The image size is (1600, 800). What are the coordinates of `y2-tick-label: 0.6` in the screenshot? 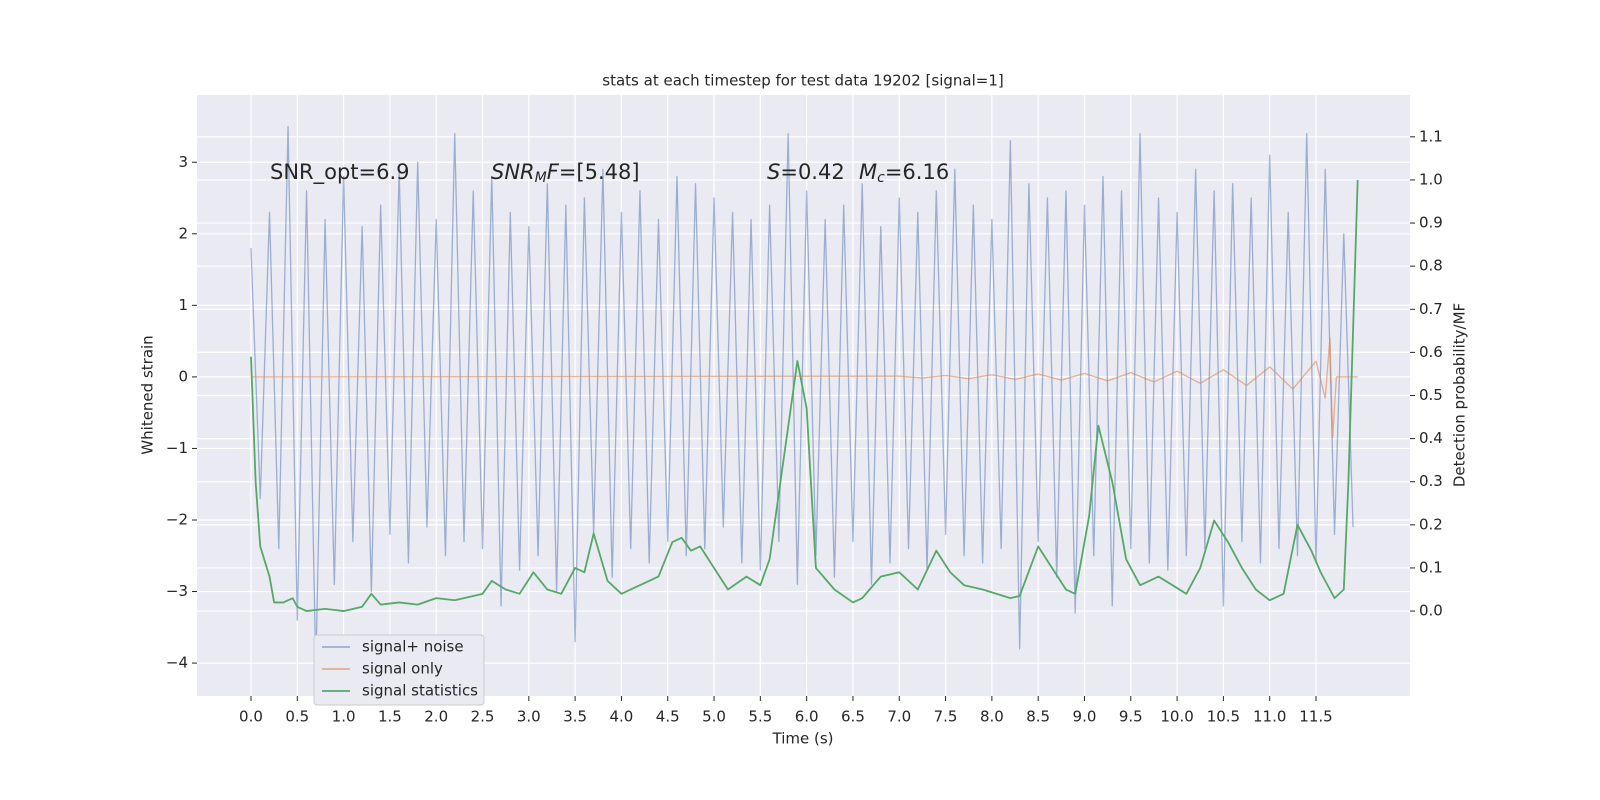 It's located at (1431, 352).